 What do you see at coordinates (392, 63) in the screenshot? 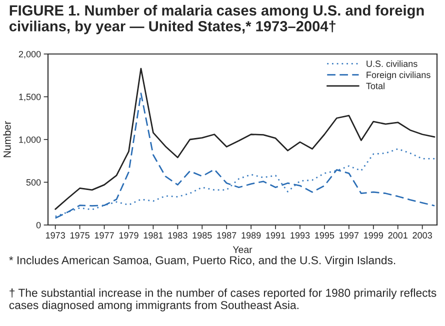
I see `legend-label: U.S. civilians` at bounding box center [392, 63].